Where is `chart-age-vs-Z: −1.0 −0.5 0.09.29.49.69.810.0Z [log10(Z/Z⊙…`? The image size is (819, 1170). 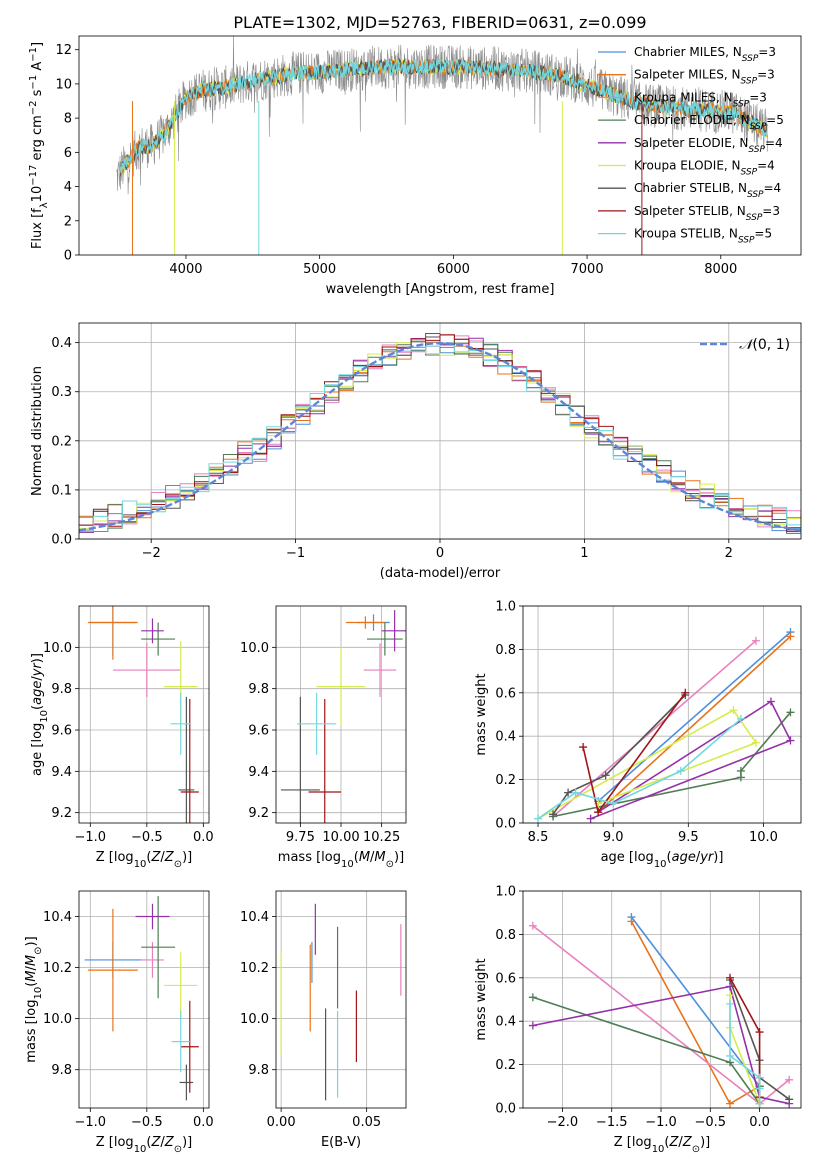
chart-age-vs-Z: −1.0 −0.5 0.09.29.49.69.810.0Z [log10(Z/Z⊙… is located at coordinates (122, 737).